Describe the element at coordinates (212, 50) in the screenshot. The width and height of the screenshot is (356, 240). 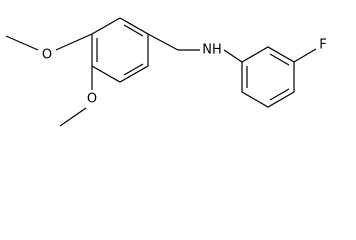
I see `atom-label: NH` at that location.